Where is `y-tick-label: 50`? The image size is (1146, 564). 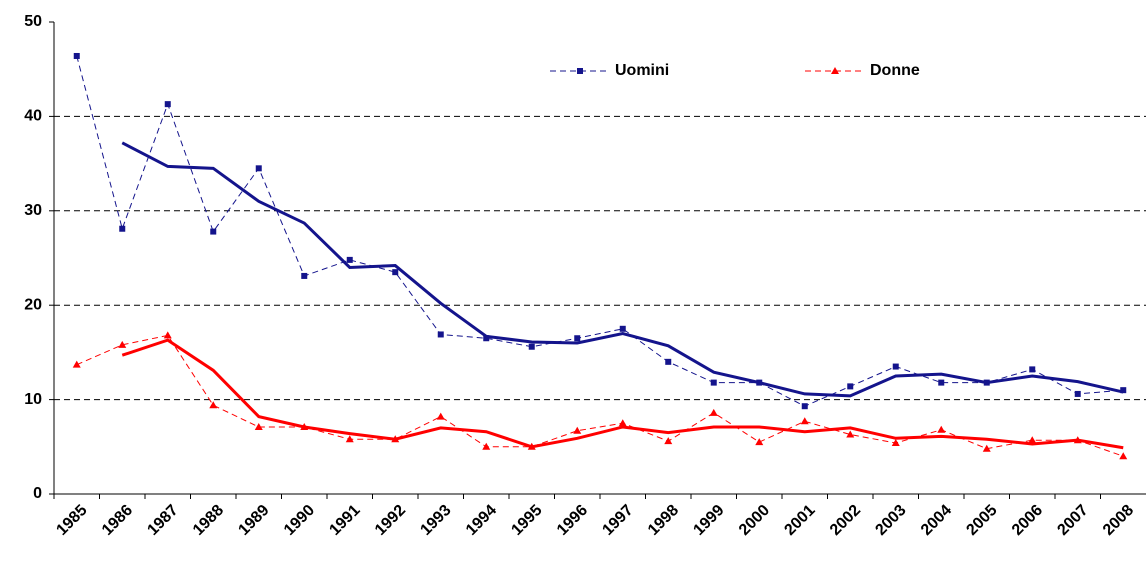 y-tick-label: 50 is located at coordinates (33, 21).